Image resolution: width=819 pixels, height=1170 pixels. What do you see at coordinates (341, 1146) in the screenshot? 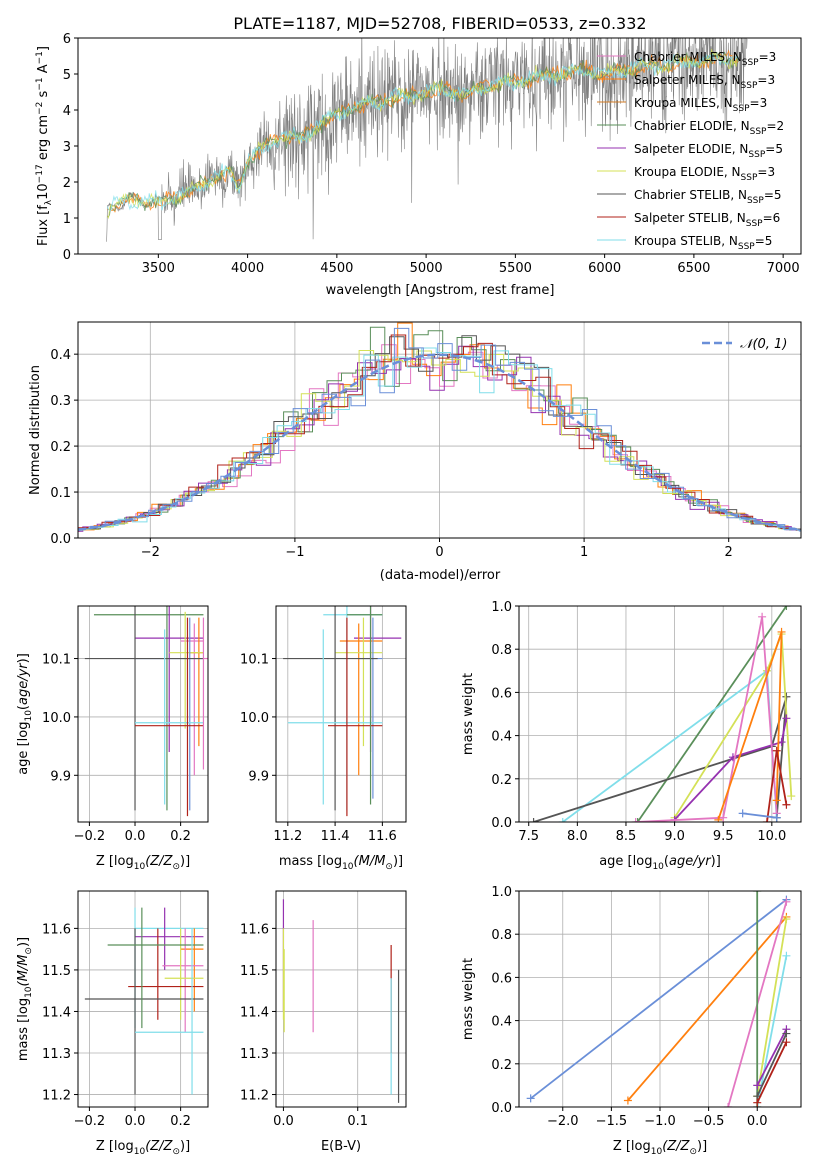
I see `x-axis-label: E(B-V)` at bounding box center [341, 1146].